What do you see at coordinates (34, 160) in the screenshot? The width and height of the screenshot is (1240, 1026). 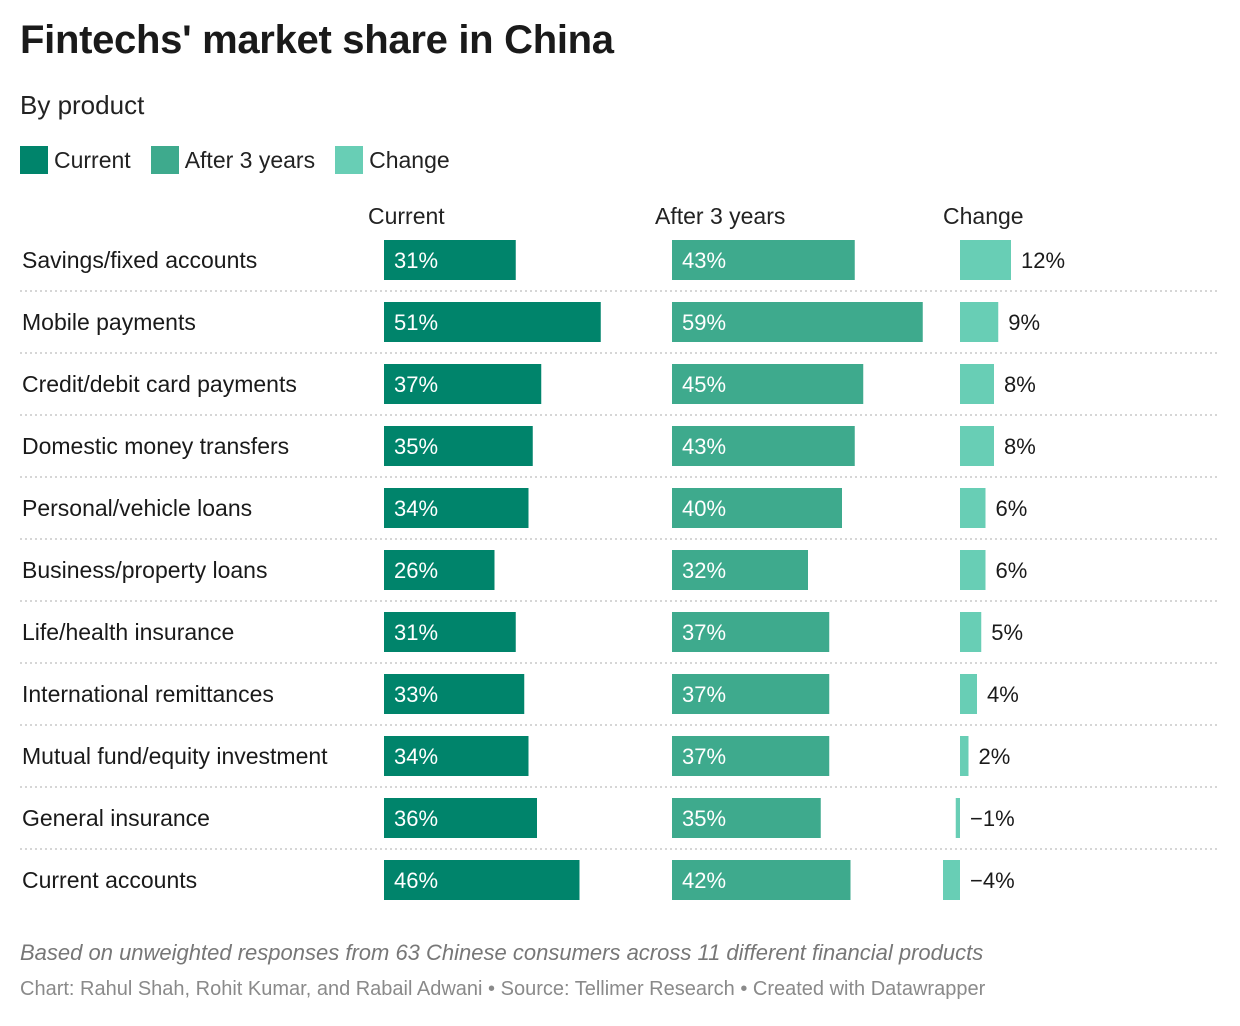 I see `legend-swatch-current` at bounding box center [34, 160].